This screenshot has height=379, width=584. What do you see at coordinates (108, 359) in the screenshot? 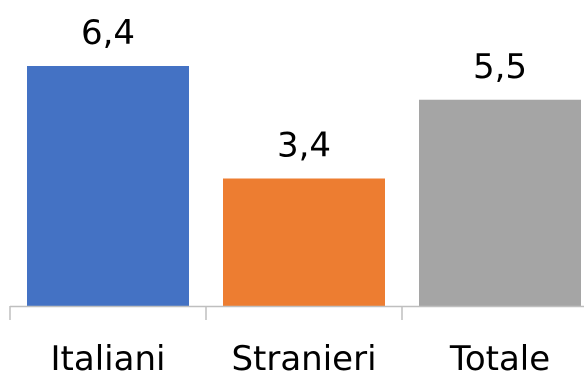
I see `tick-label-italiani: Italiani` at bounding box center [108, 359].